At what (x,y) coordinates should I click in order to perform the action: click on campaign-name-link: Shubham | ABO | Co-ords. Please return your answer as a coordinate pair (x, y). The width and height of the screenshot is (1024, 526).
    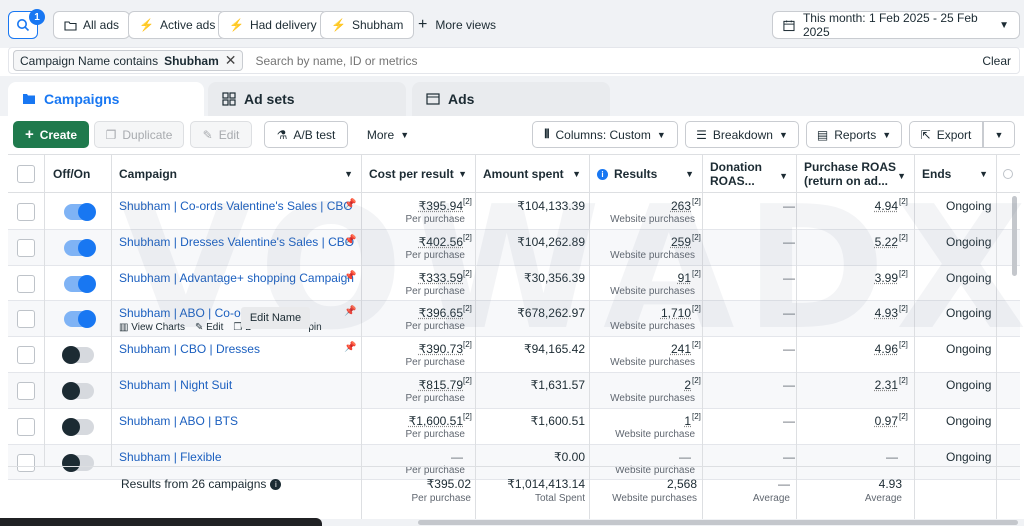
    Looking at the image, I should click on (188, 313).